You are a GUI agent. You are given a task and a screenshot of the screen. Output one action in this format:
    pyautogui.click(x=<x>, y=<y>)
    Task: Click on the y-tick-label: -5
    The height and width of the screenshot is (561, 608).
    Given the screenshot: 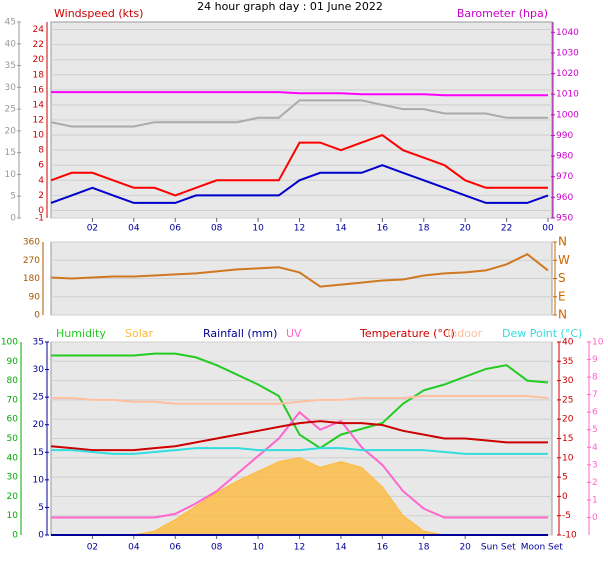 What is the action you would take?
    pyautogui.click(x=566, y=516)
    